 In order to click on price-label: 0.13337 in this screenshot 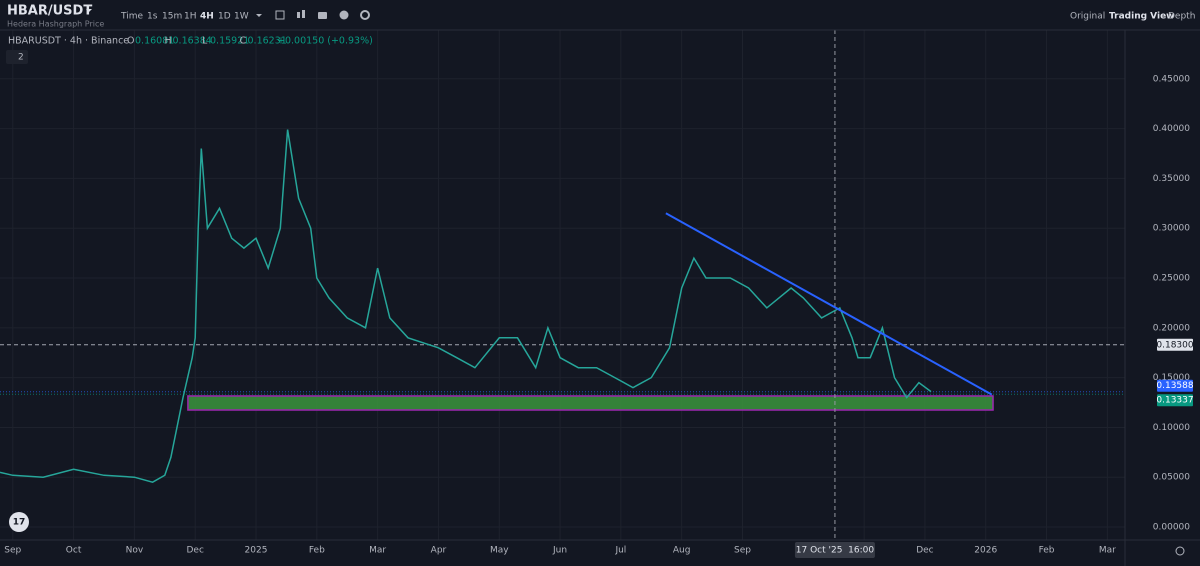, I will do `click(1174, 401)`.